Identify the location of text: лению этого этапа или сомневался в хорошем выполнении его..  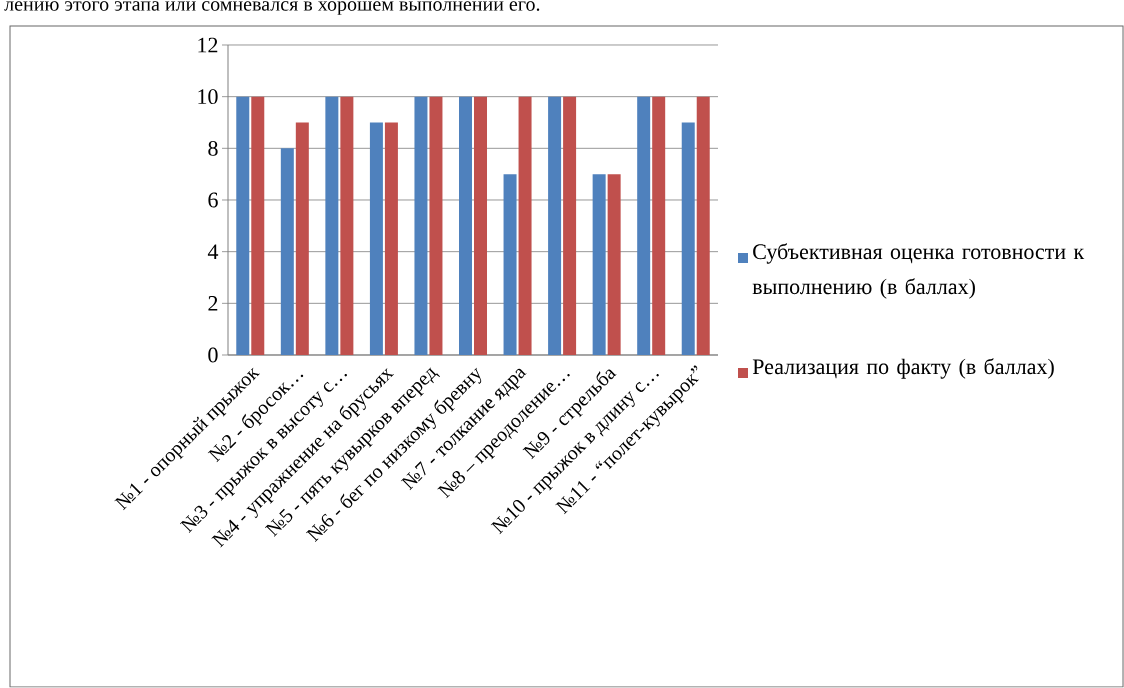
(272, 8).